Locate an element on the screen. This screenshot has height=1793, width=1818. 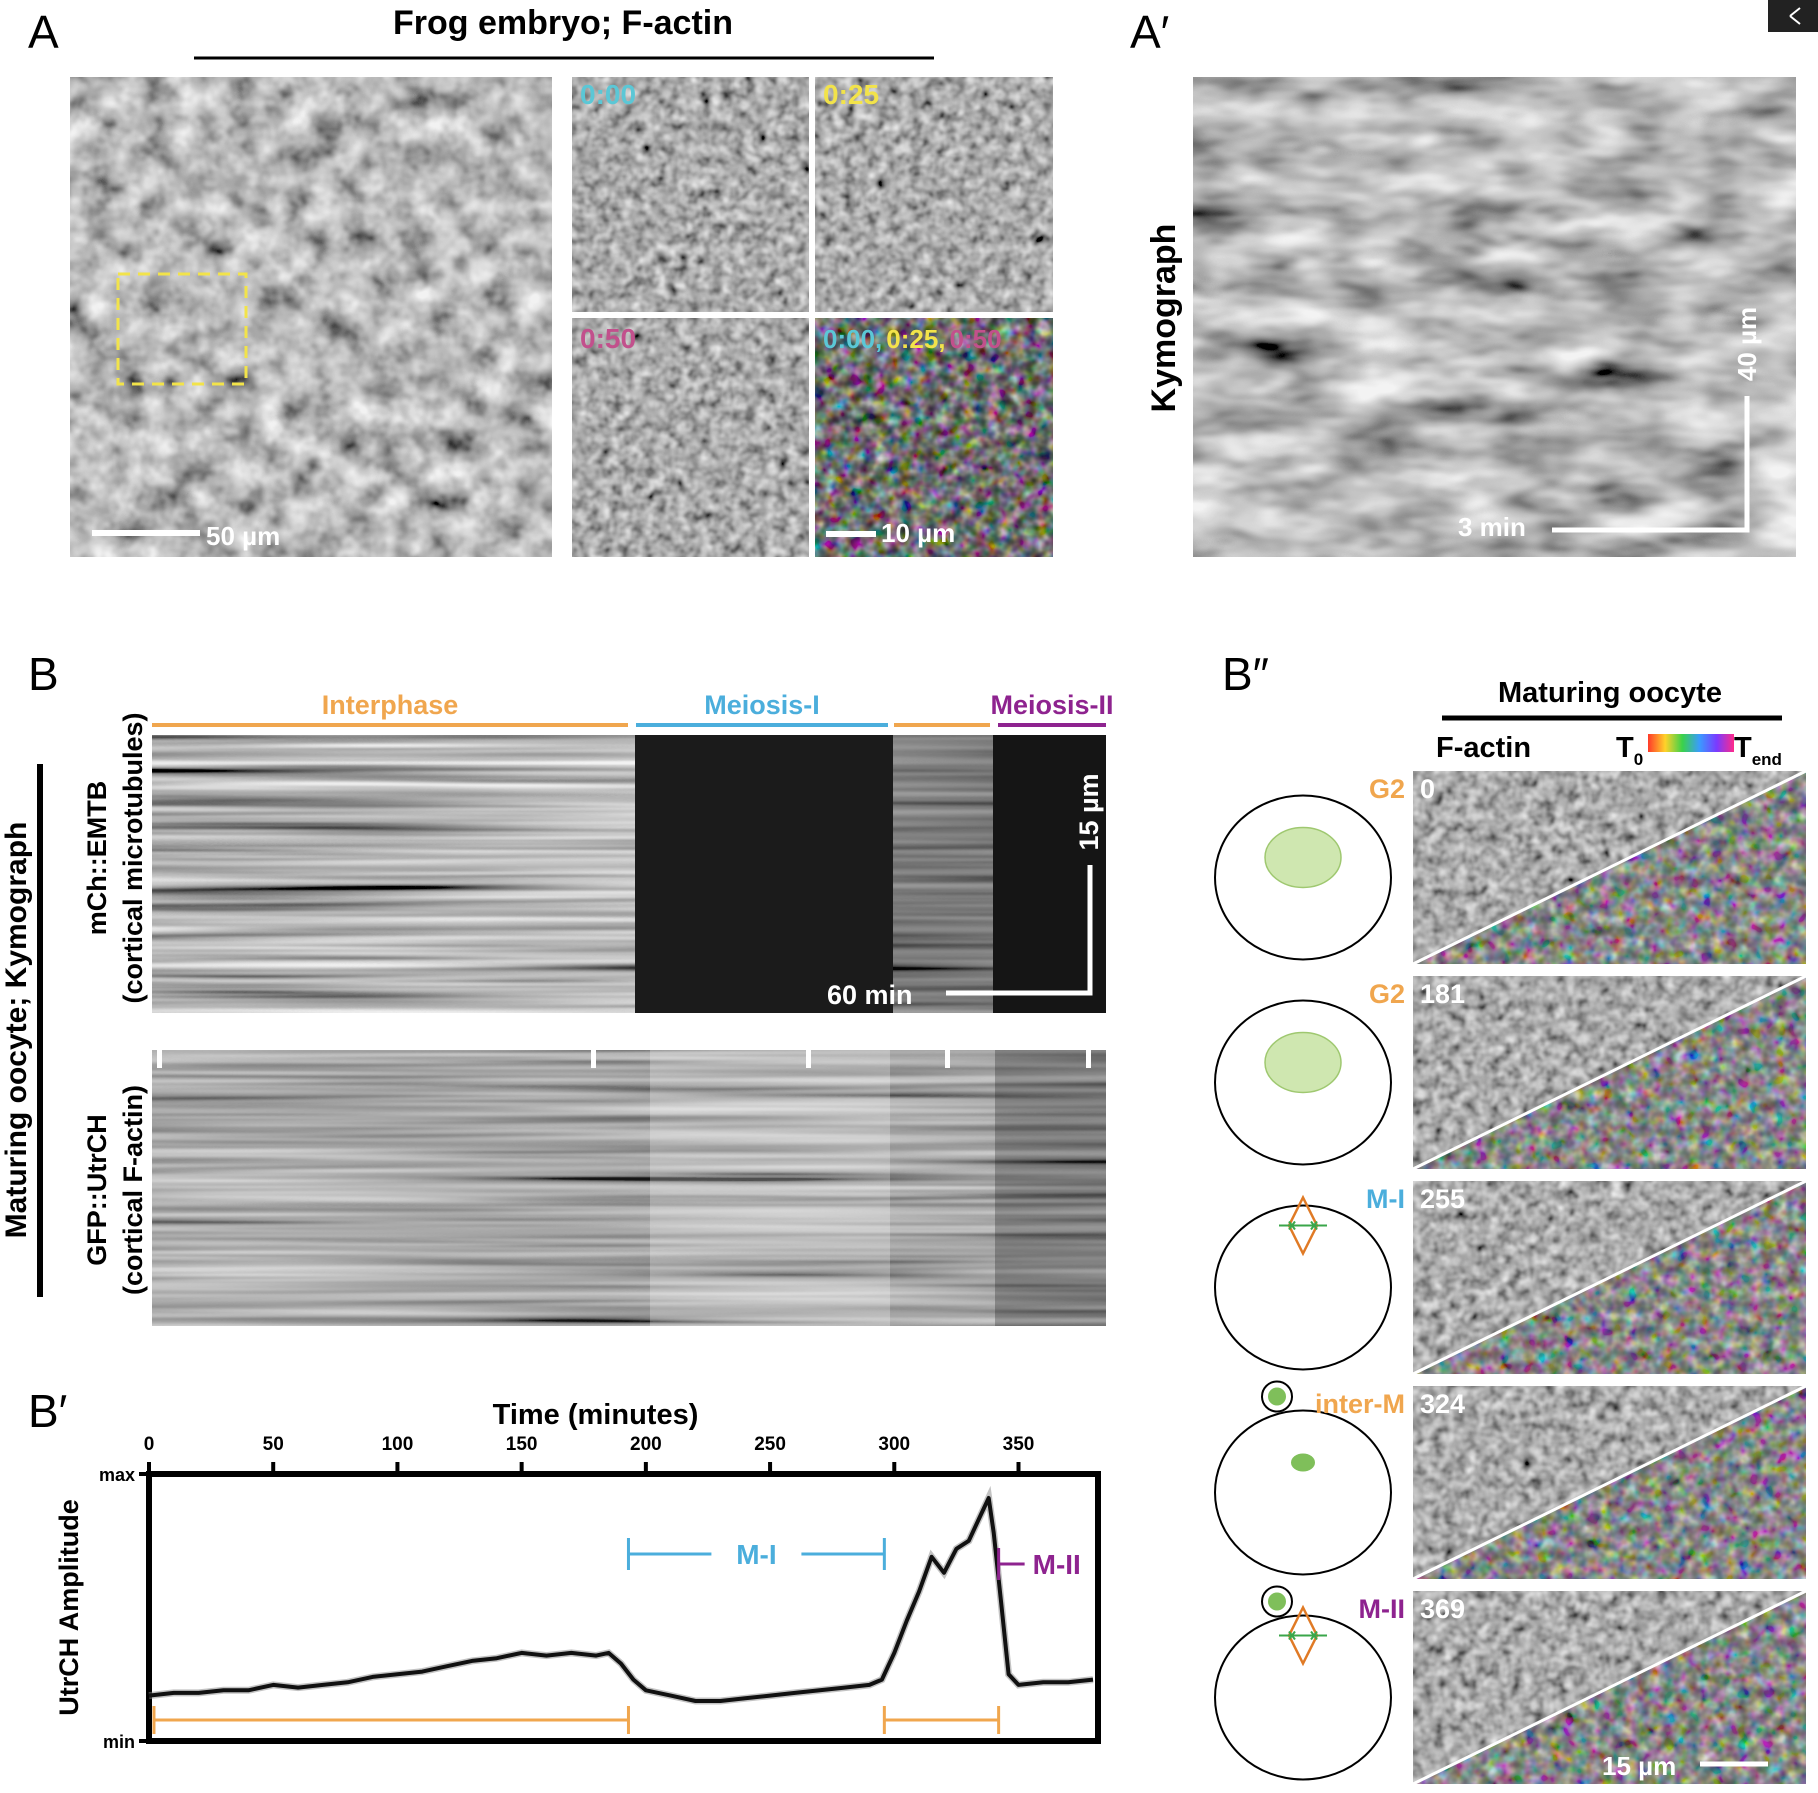
panel-a-title: Frog embryo; F-actin is located at coordinates (563, 23).